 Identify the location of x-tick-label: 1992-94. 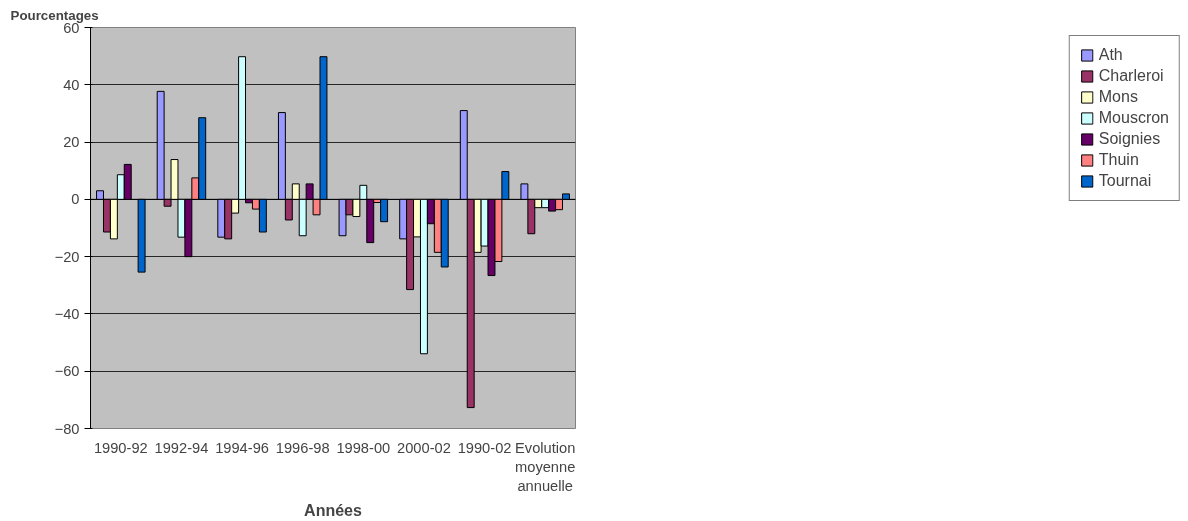
(181, 447).